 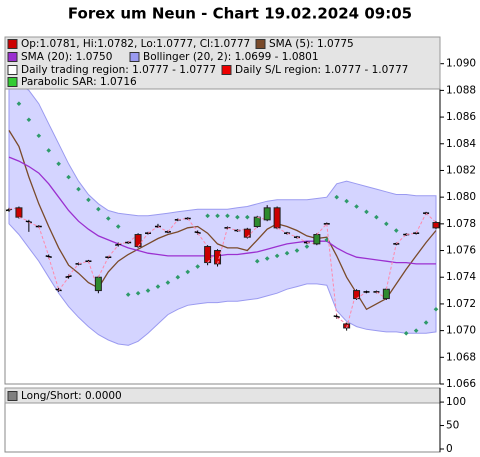 I want to click on y-tick-label: 1.074, so click(x=461, y=277).